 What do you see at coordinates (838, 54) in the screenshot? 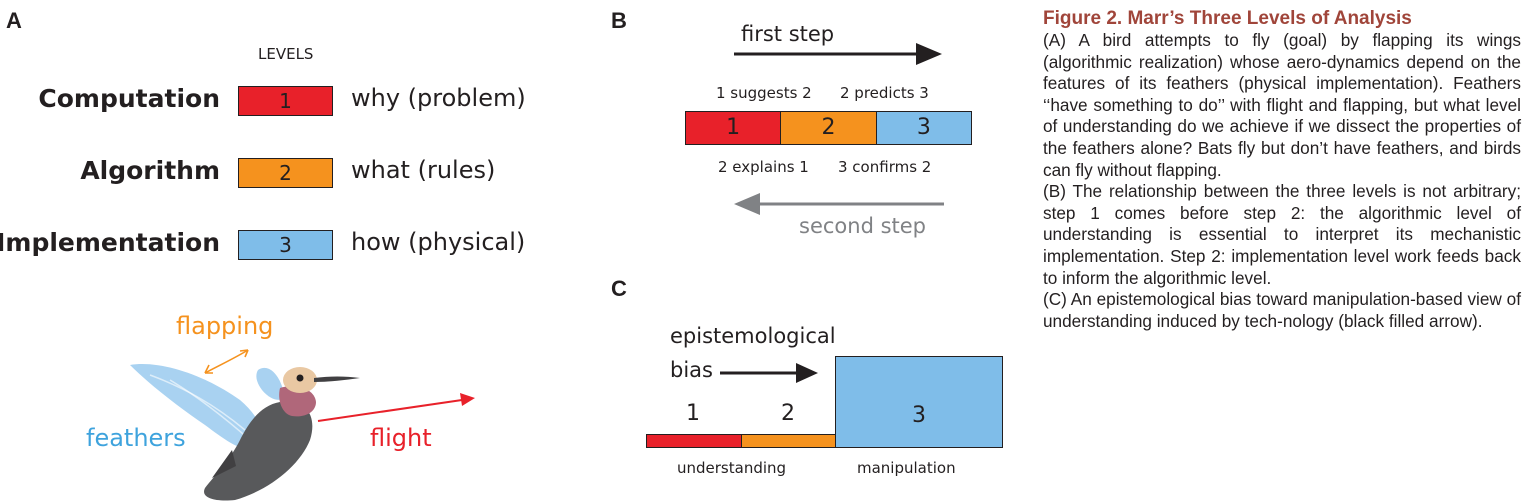
I see `first-step-arrow` at bounding box center [838, 54].